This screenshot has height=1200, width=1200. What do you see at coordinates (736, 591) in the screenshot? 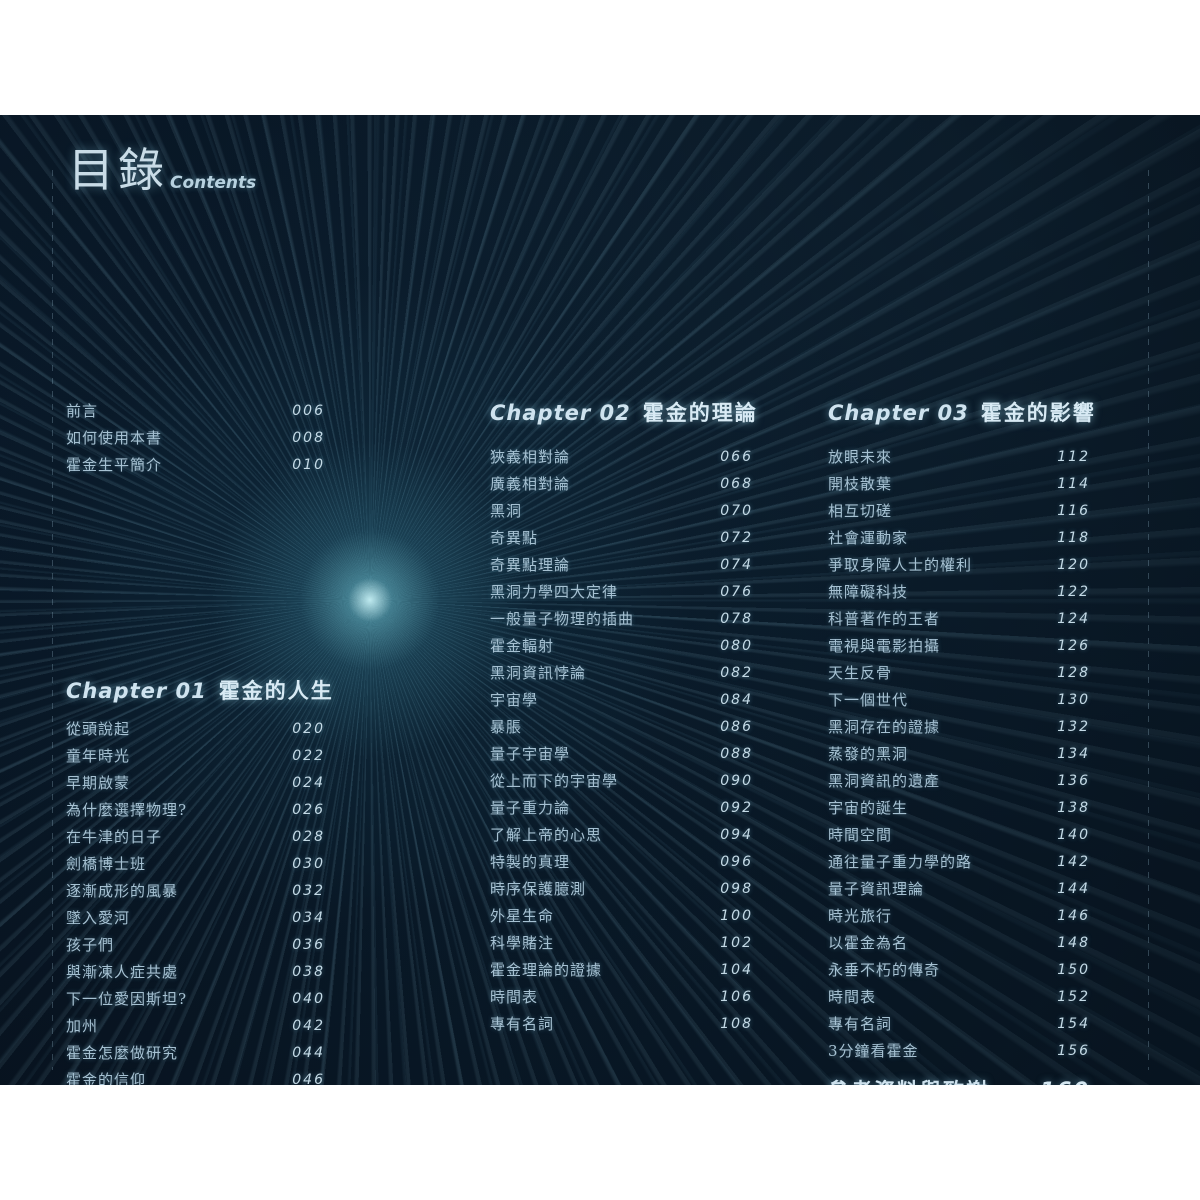
I see `toc-item-page-number: 076` at bounding box center [736, 591].